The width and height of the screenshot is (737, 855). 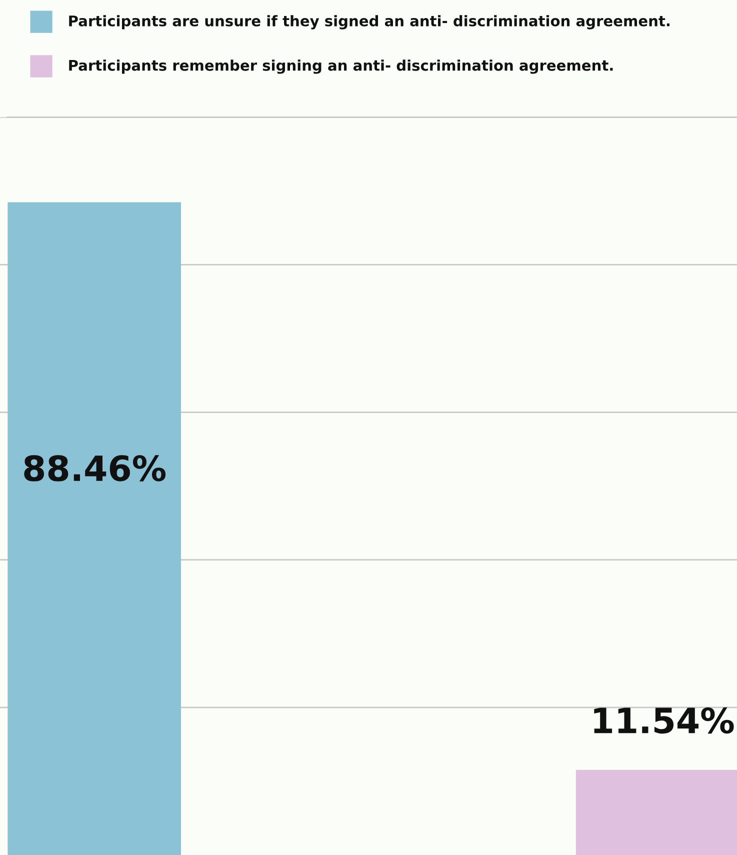 I want to click on text: Participants are unsure if they signed an anti- discrimination agreement., so click(x=369, y=22).